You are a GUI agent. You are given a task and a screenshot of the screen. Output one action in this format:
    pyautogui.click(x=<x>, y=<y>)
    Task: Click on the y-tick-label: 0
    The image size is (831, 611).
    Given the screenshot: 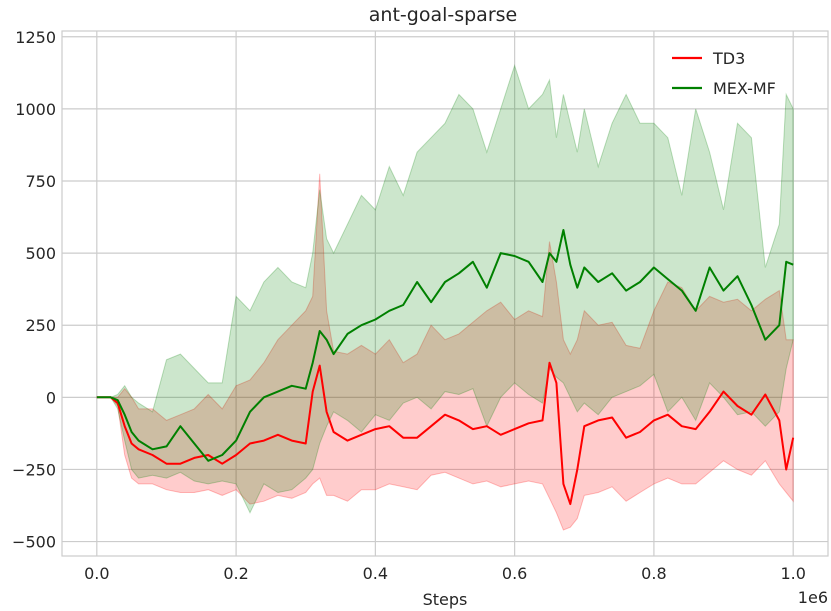 What is the action you would take?
    pyautogui.click(x=51, y=397)
    